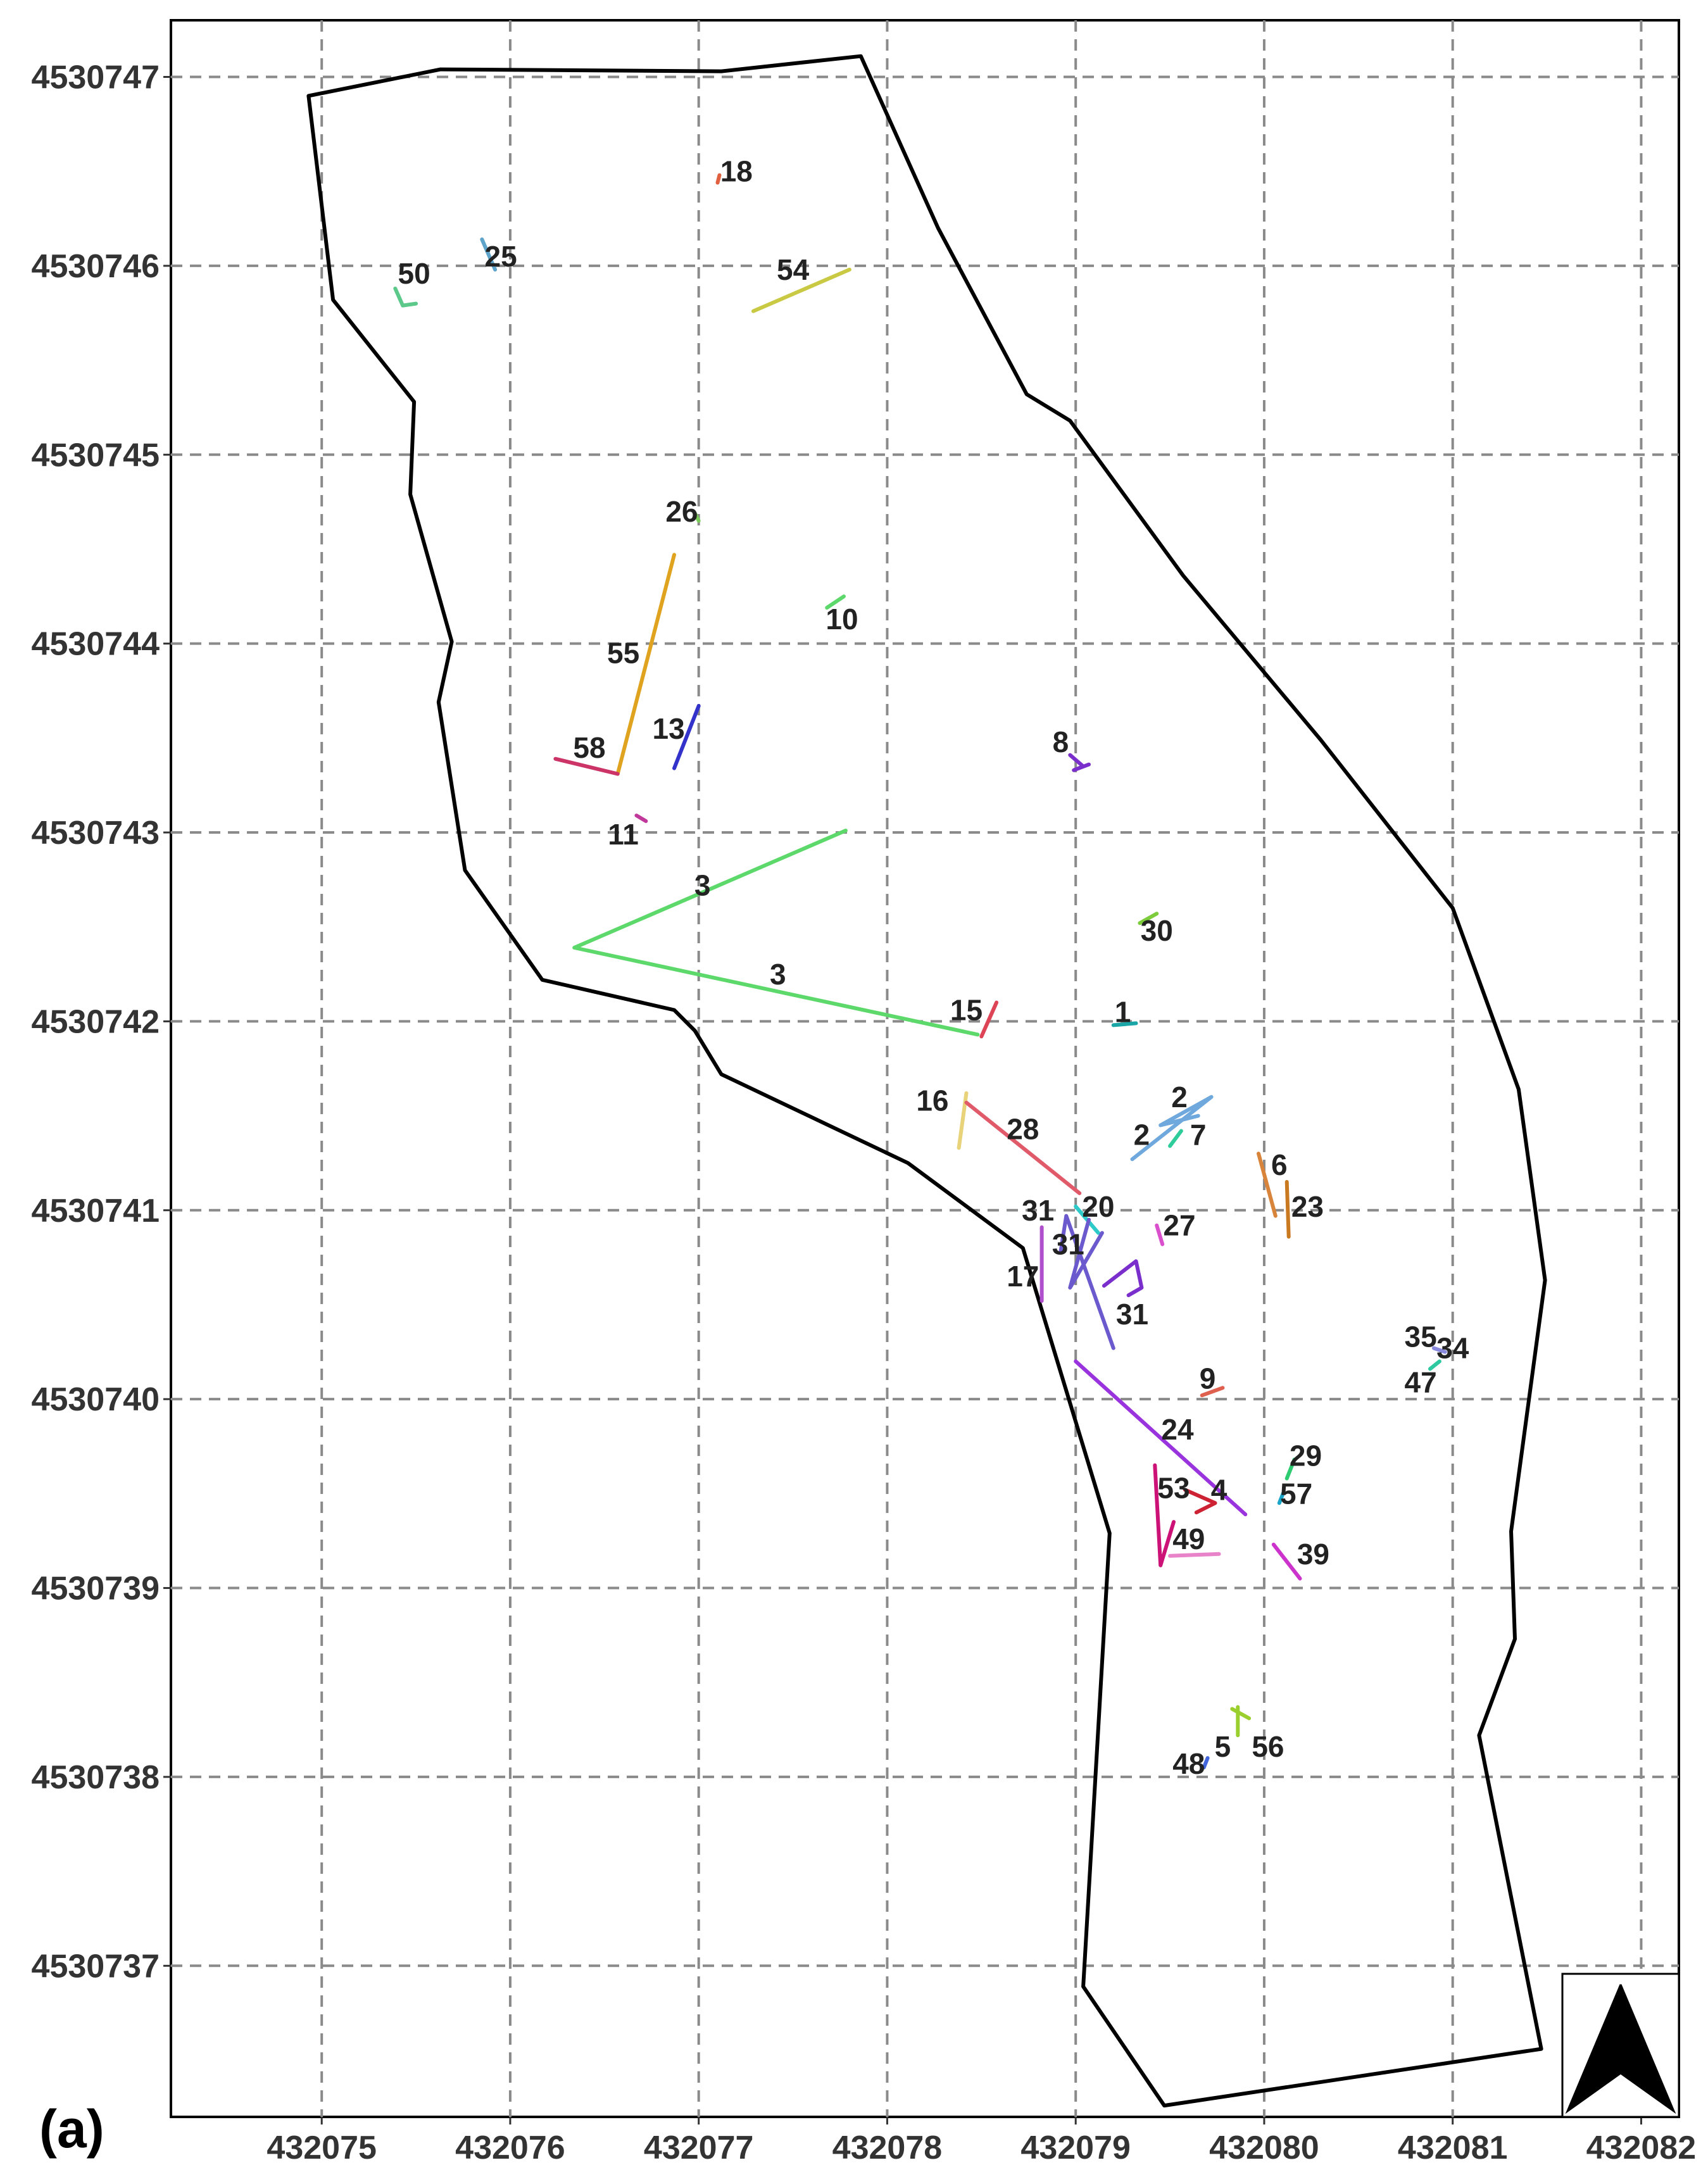 The height and width of the screenshot is (2184, 1708). I want to click on track-53-label: 53, so click(1173, 1487).